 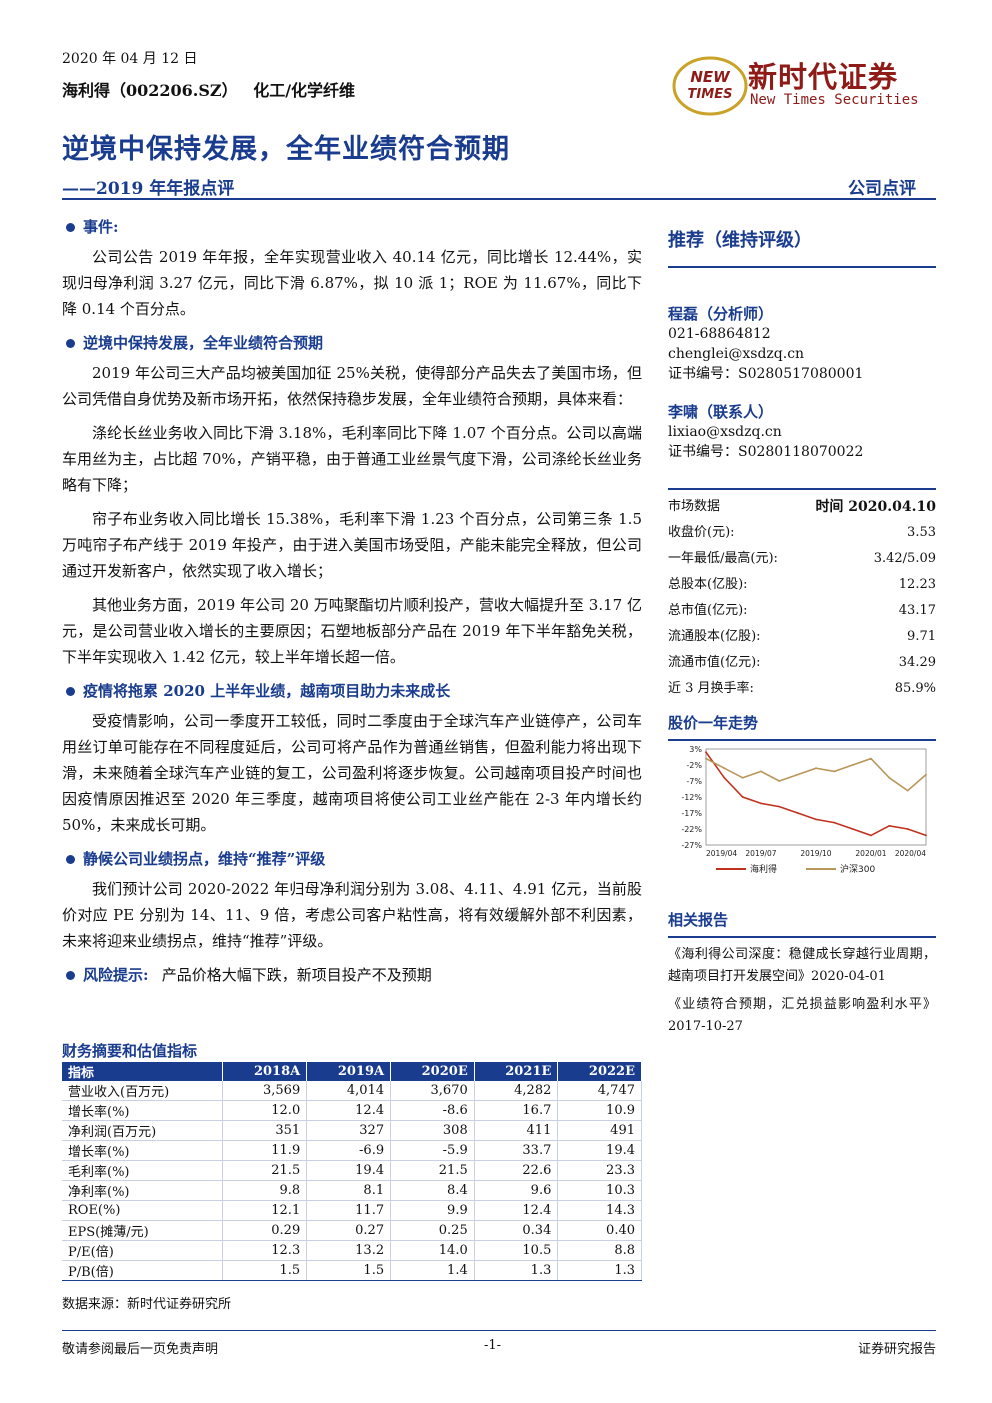 What do you see at coordinates (714, 636) in the screenshot?
I see `market-label: 流通股本(亿股):` at bounding box center [714, 636].